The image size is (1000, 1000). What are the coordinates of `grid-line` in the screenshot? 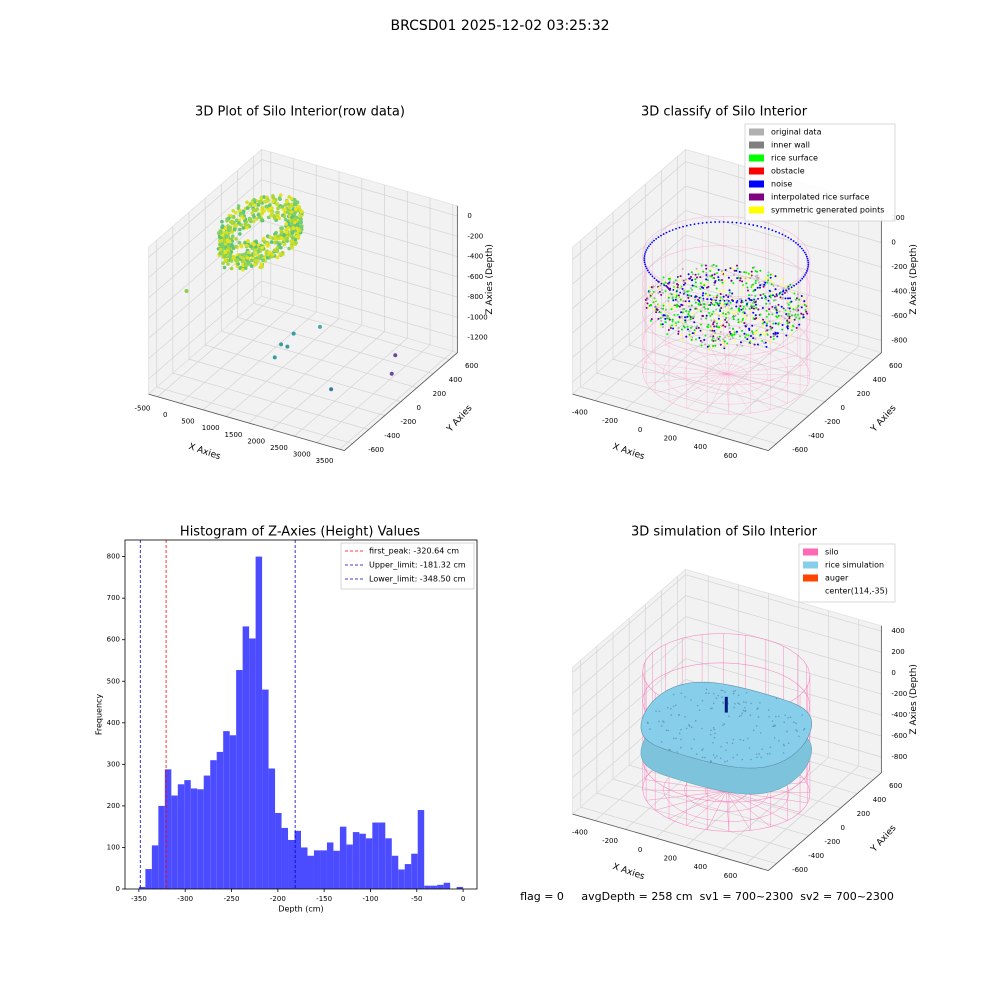 It's located at (319, 359).